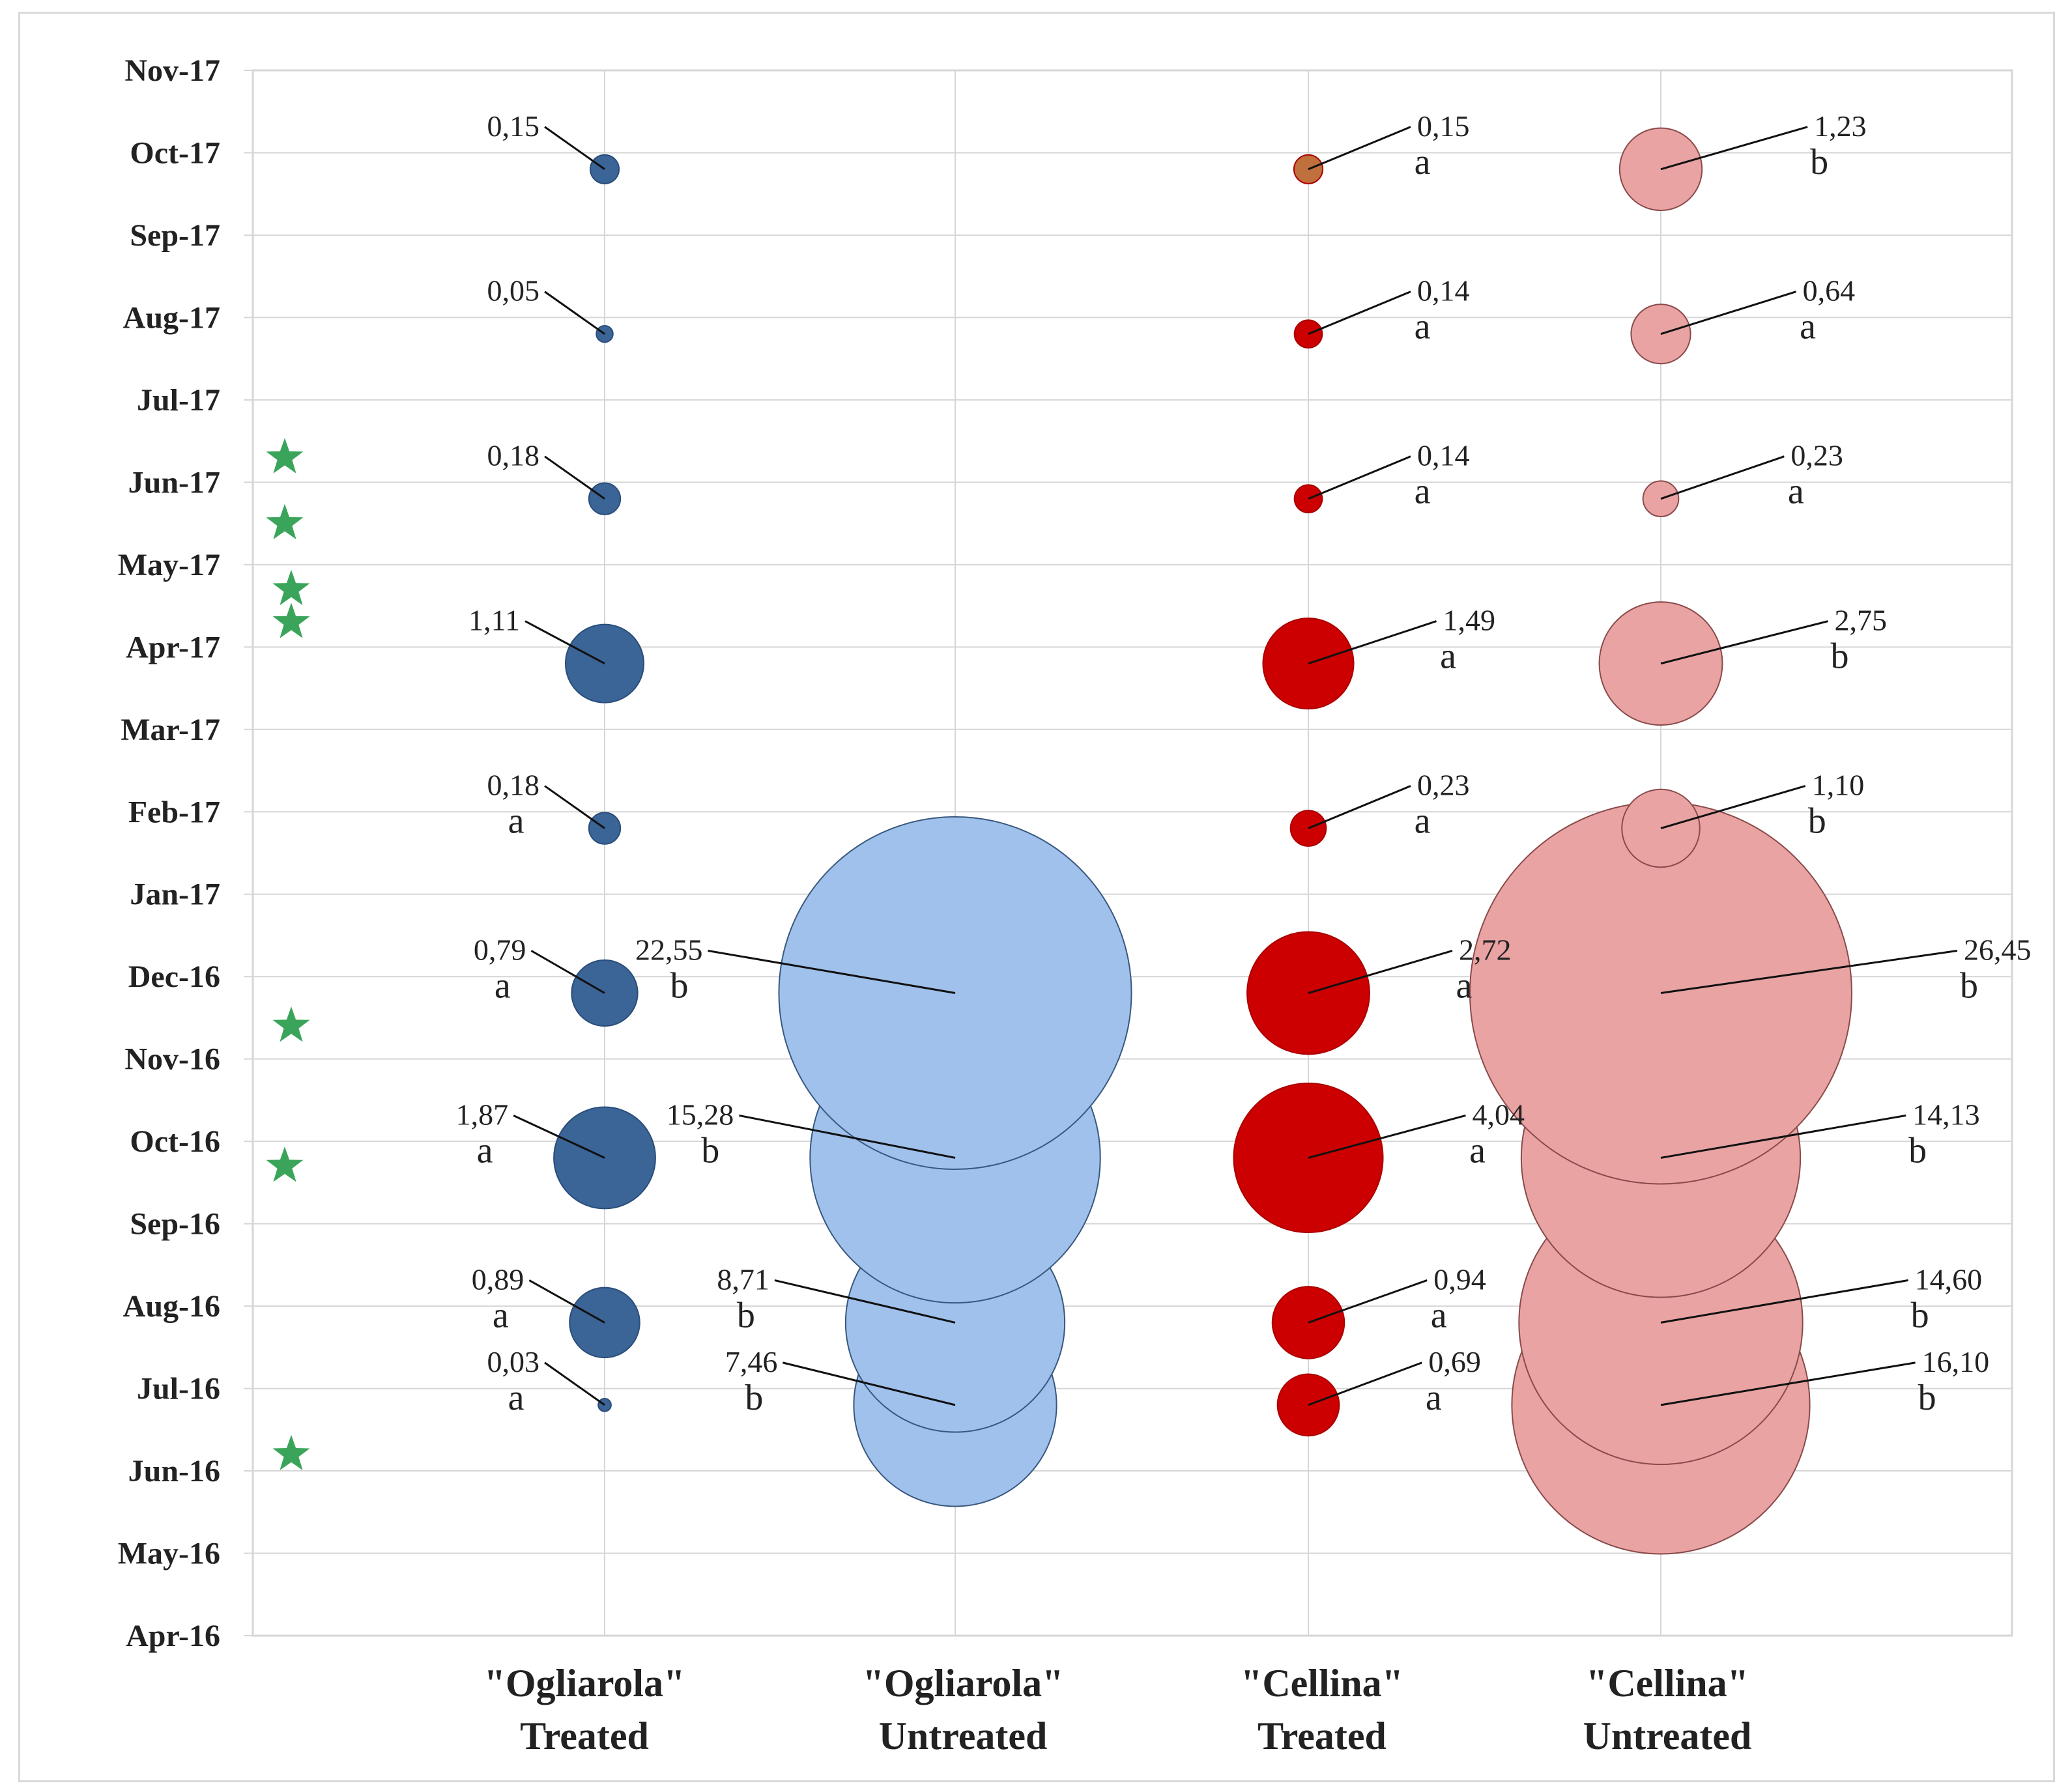  I want to click on value-label: 16,10, so click(1956, 1361).